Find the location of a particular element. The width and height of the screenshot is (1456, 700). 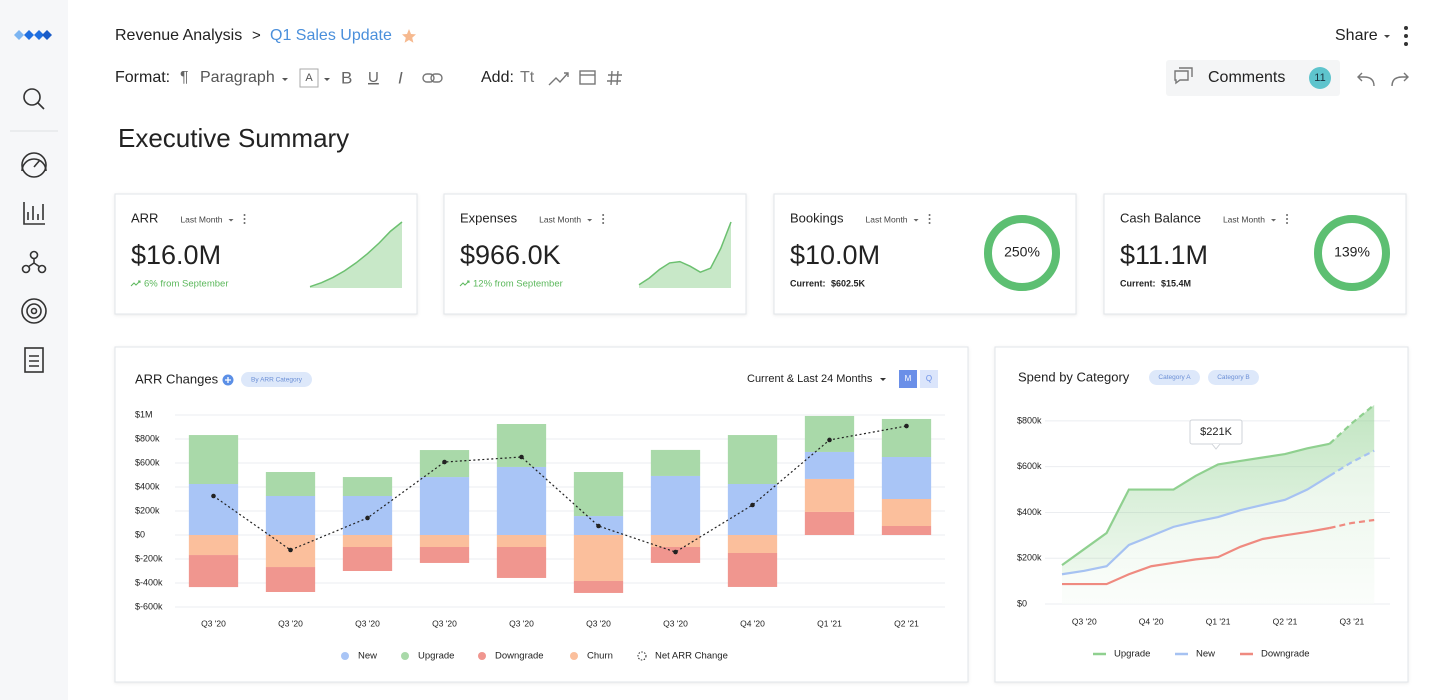

comments-panel is located at coordinates (1253, 78).